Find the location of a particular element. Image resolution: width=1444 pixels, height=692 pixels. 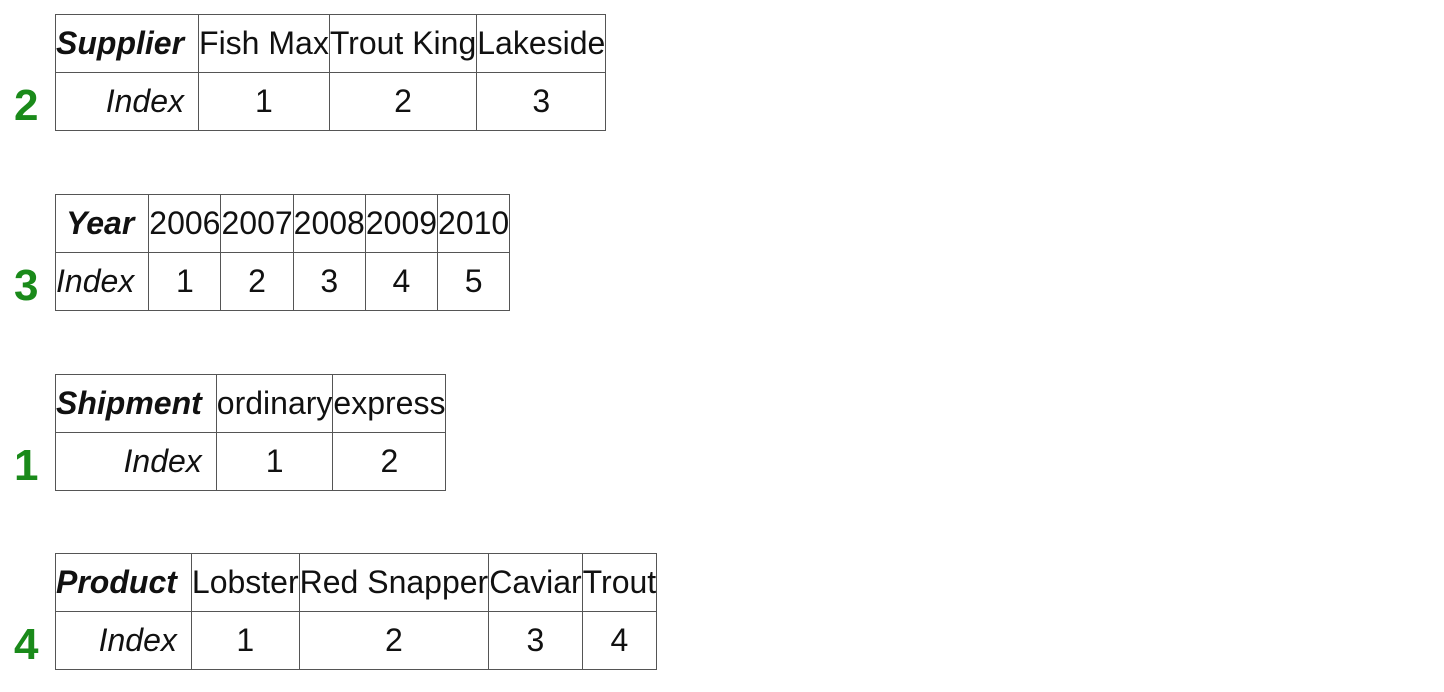

table-cell: Lobster is located at coordinates (245, 582).